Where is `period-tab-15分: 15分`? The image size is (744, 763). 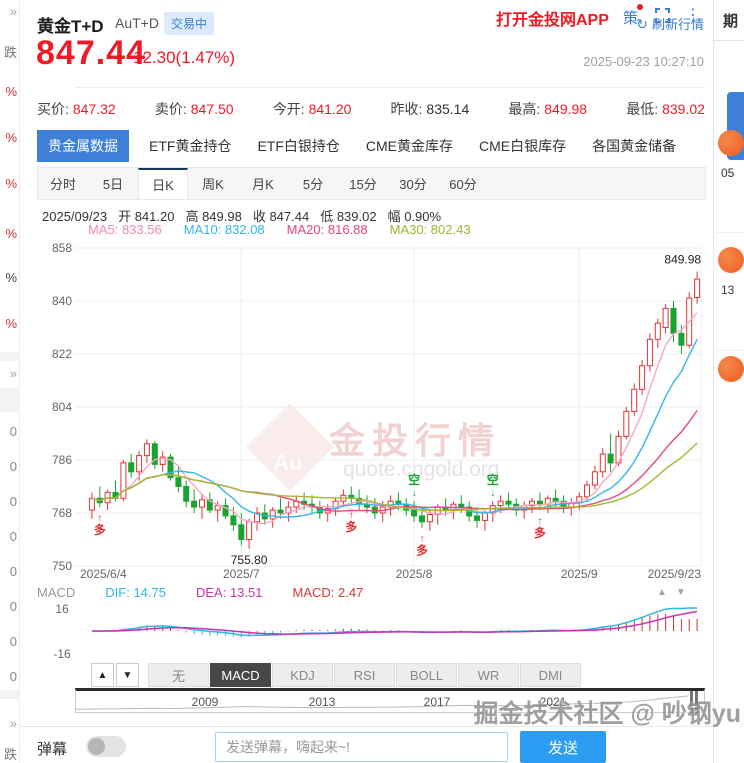
period-tab-15分: 15分 is located at coordinates (363, 184).